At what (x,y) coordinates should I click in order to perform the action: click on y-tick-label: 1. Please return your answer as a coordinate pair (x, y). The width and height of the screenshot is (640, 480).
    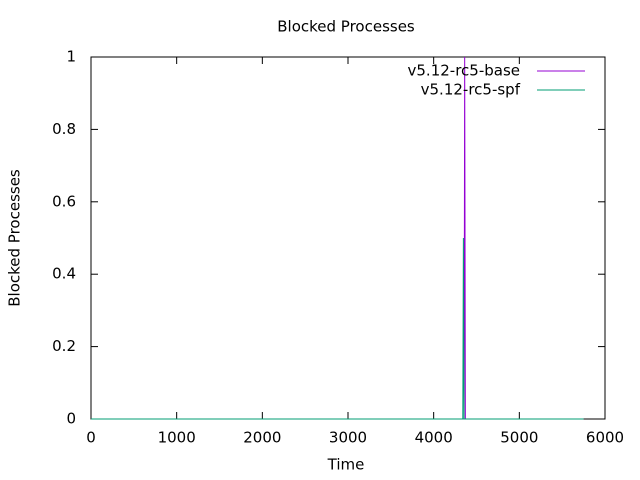
    Looking at the image, I should click on (71, 57).